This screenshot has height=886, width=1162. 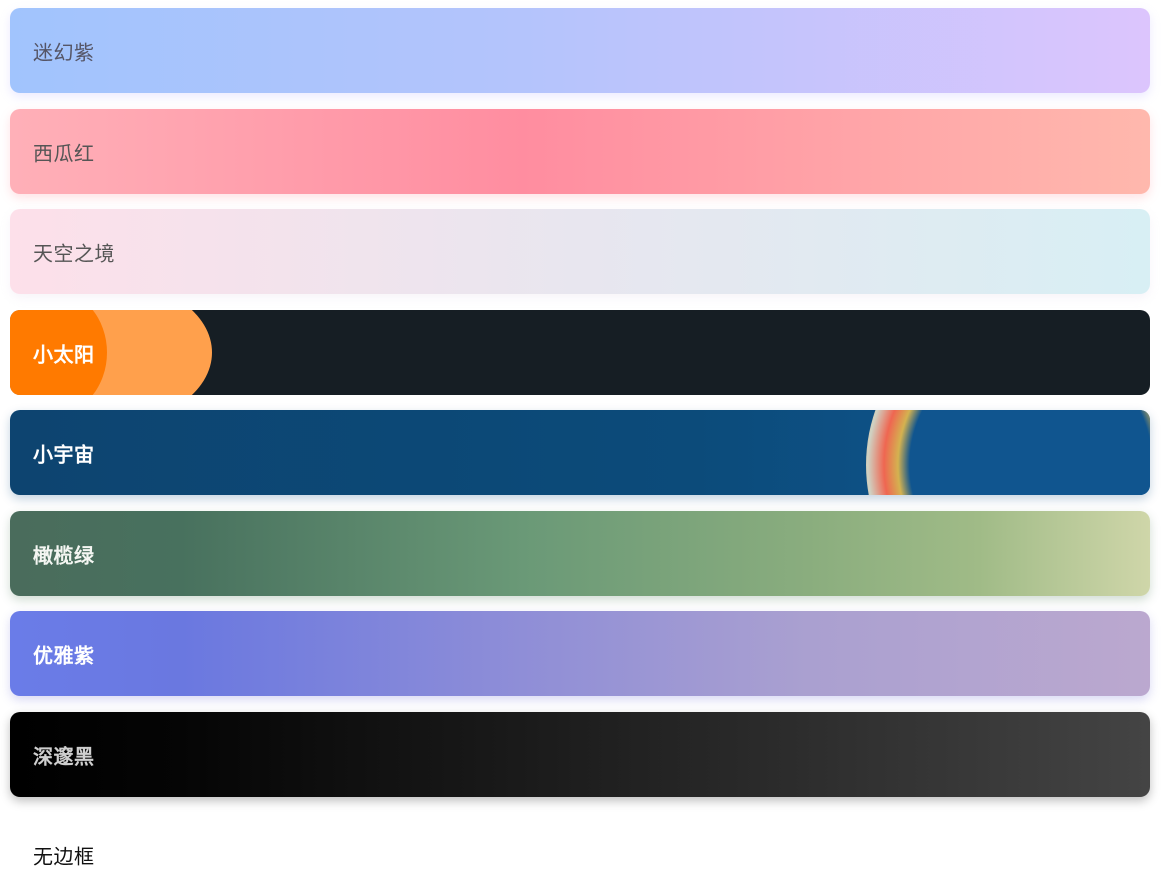 I want to click on theme-option-sky-mirror: 天空之境, so click(x=580, y=251).